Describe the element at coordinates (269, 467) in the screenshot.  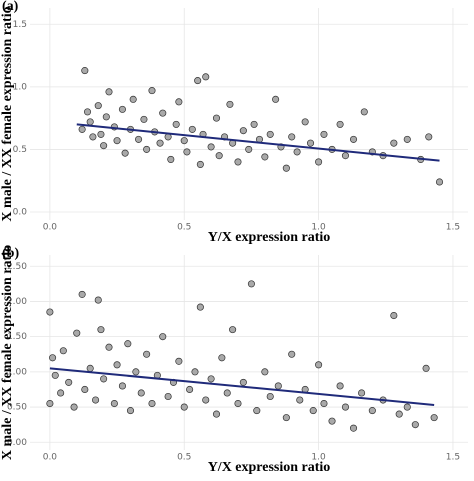
I see `x-axis-label: Y/X expression ratio` at that location.